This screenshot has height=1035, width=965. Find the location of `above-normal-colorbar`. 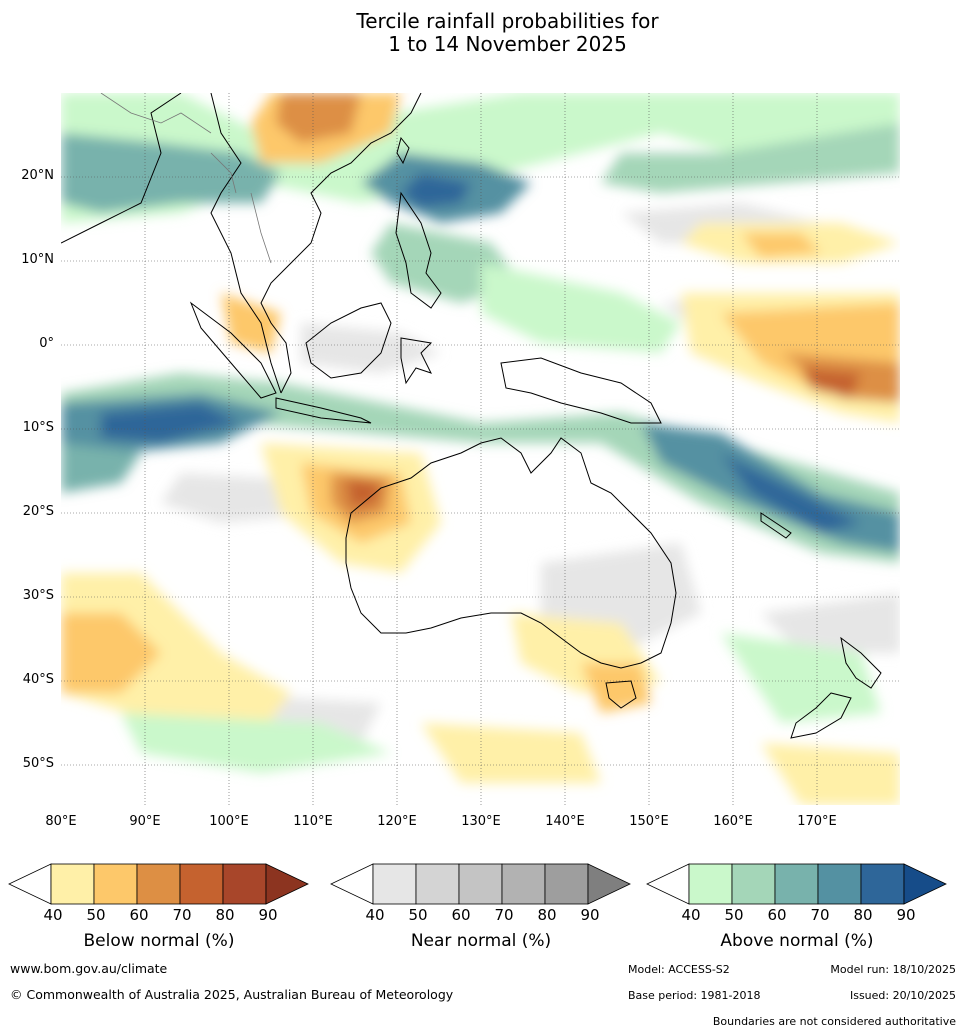

above-normal-colorbar is located at coordinates (796, 884).